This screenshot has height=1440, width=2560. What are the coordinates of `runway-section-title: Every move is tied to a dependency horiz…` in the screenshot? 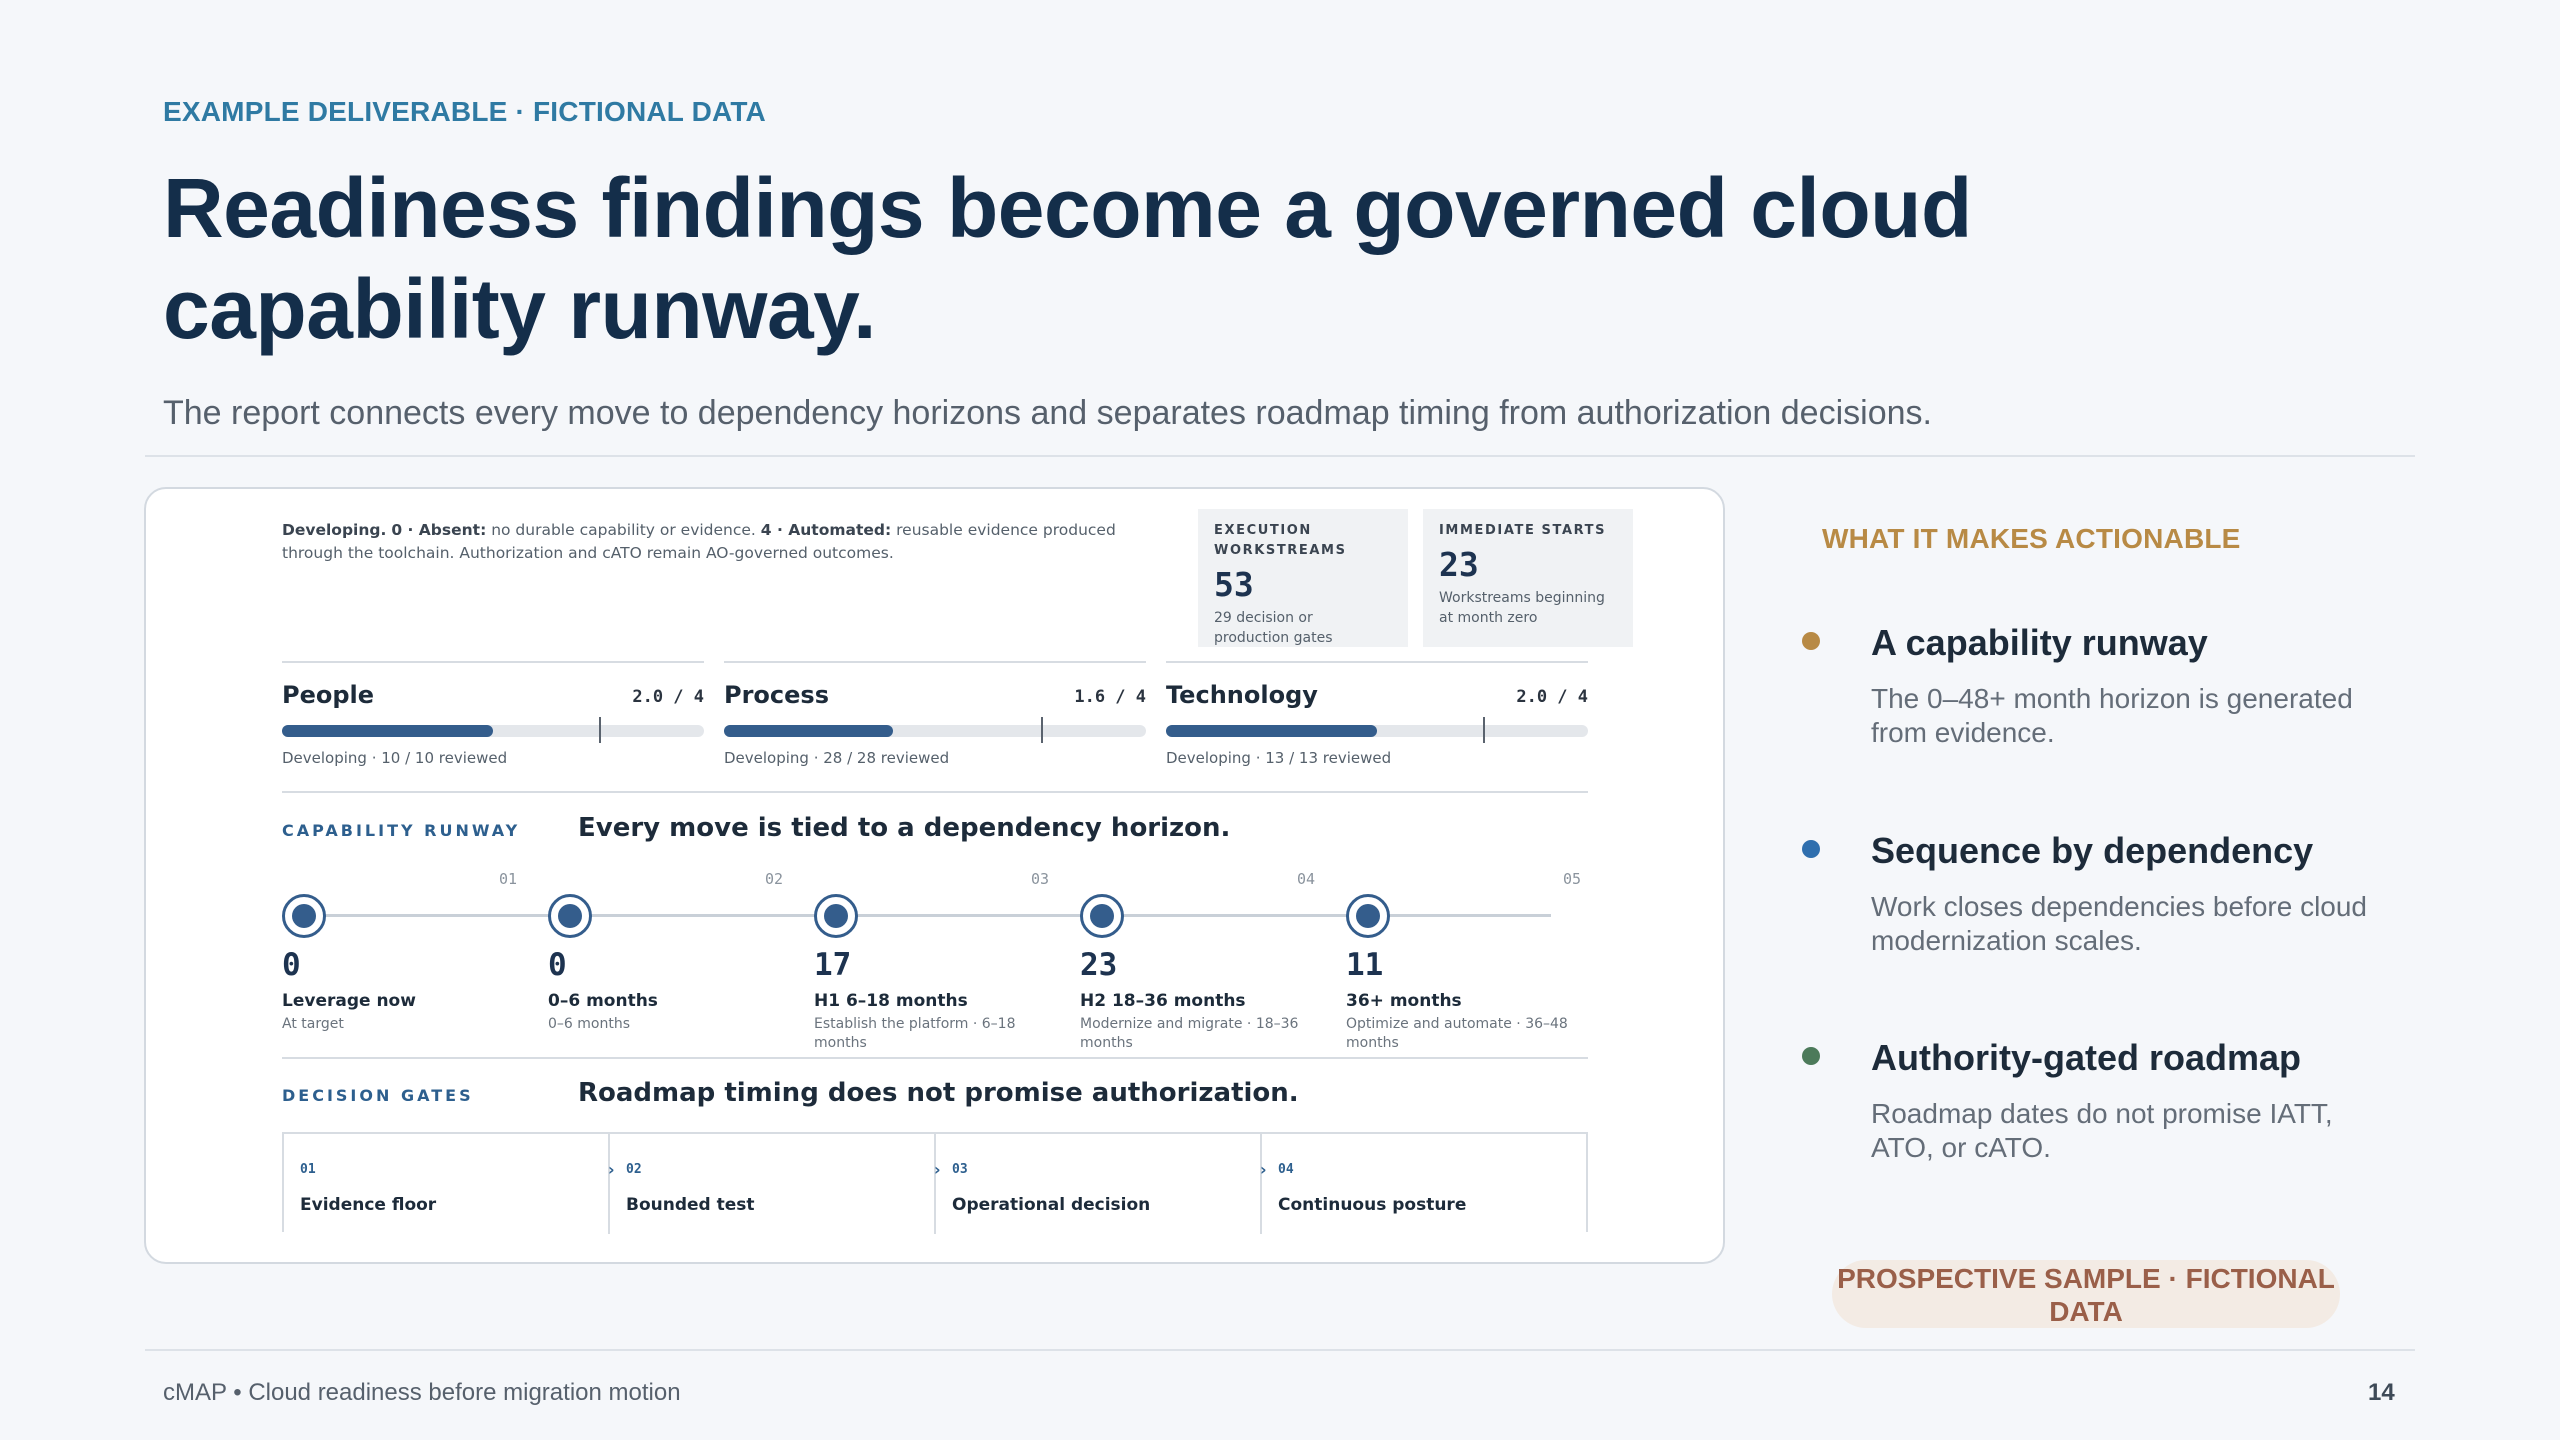 It's located at (904, 828).